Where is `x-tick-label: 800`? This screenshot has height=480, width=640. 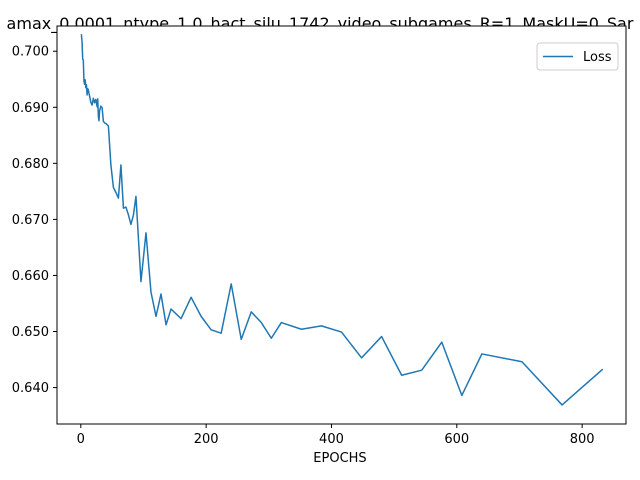
x-tick-label: 800 is located at coordinates (582, 439).